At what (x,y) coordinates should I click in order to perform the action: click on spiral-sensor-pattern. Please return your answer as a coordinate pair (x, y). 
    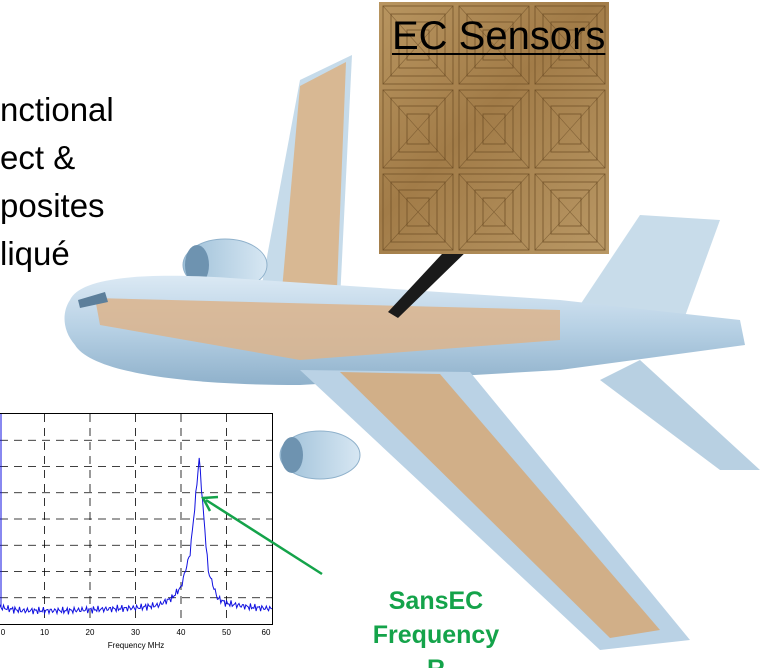
    Looking at the image, I should click on (494, 128).